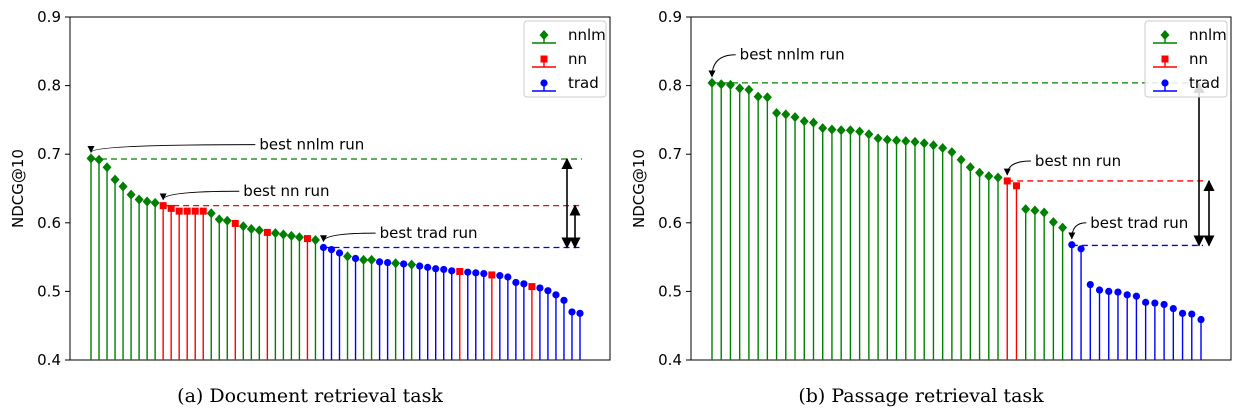  I want to click on y-tick-label: 0.4, so click(49, 360).